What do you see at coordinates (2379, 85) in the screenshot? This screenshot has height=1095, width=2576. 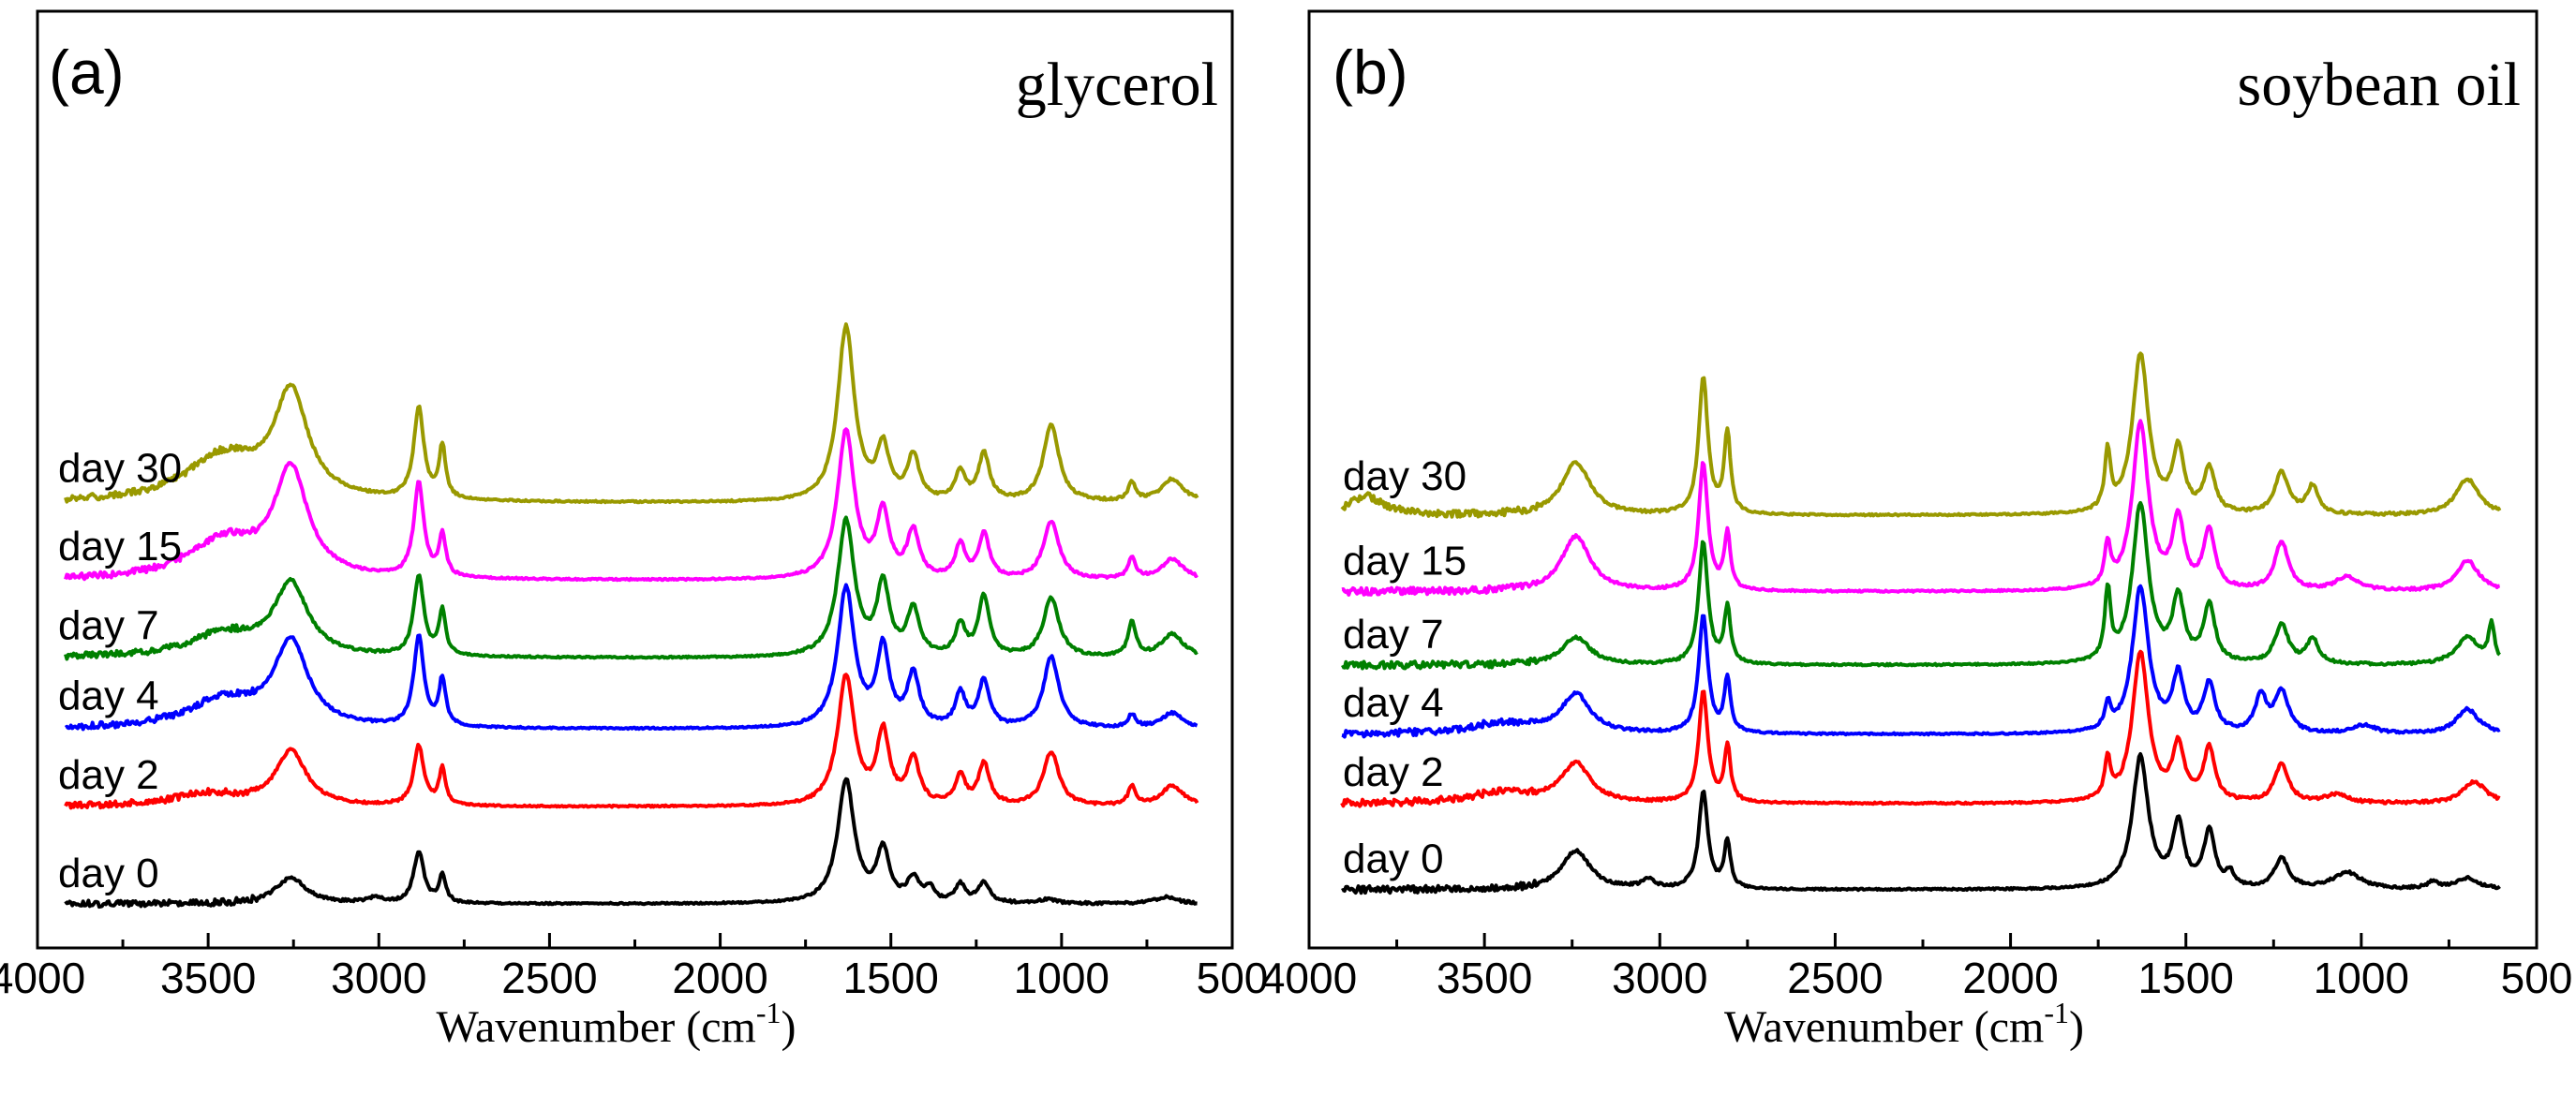 I see `chart-title: soybean oil` at bounding box center [2379, 85].